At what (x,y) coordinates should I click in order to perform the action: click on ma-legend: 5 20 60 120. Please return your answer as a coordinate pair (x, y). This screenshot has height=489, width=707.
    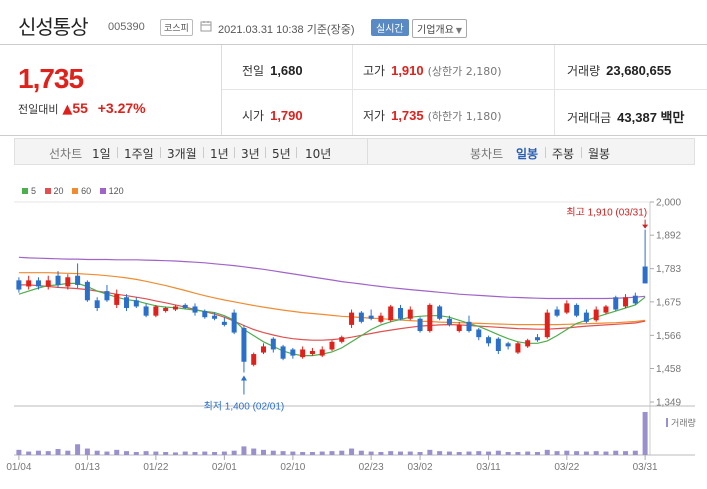
    Looking at the image, I should click on (76, 191).